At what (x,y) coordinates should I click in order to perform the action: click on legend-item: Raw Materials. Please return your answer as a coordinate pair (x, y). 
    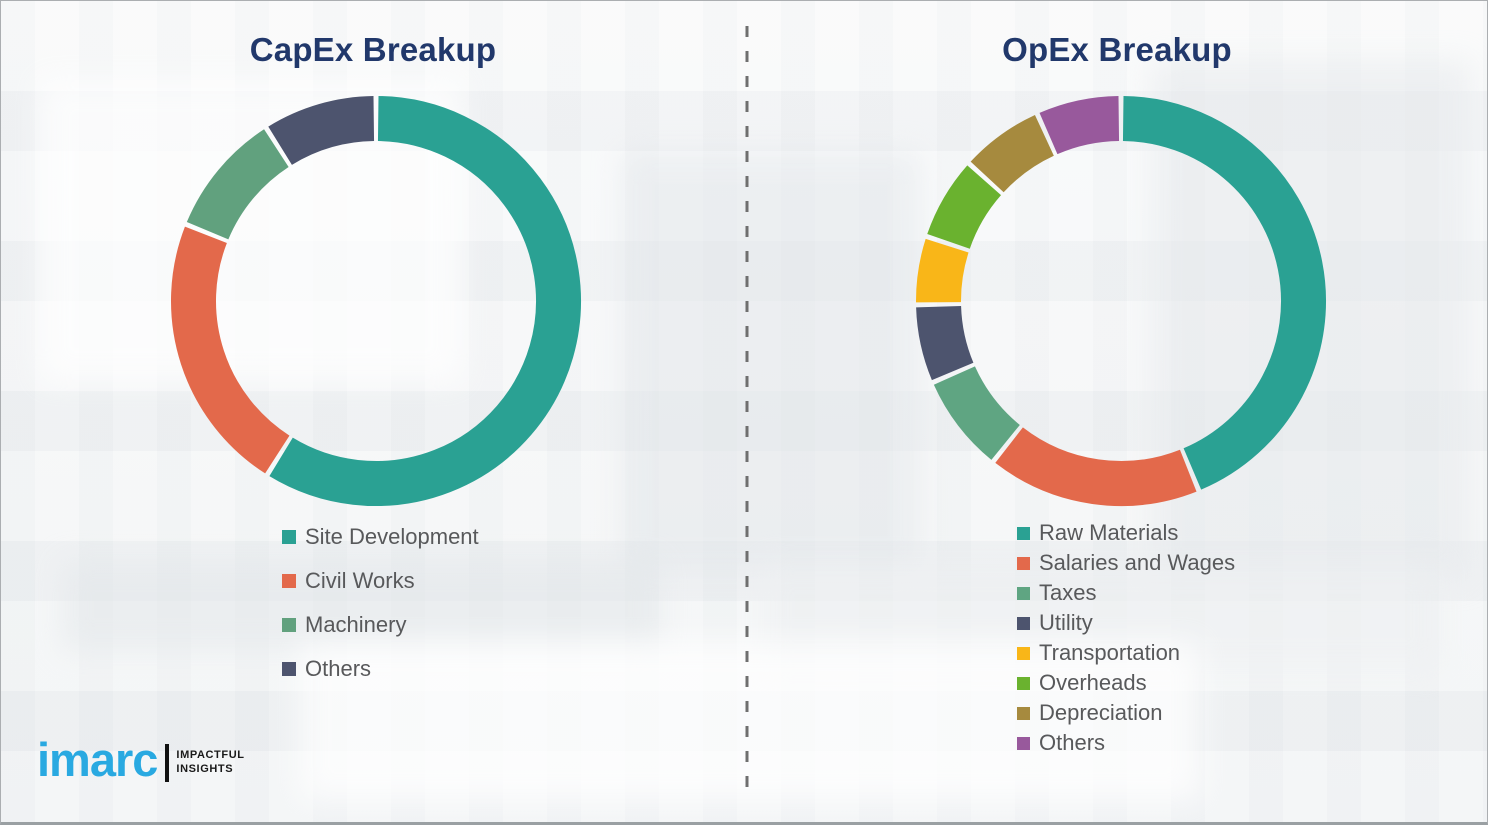
    Looking at the image, I should click on (1126, 533).